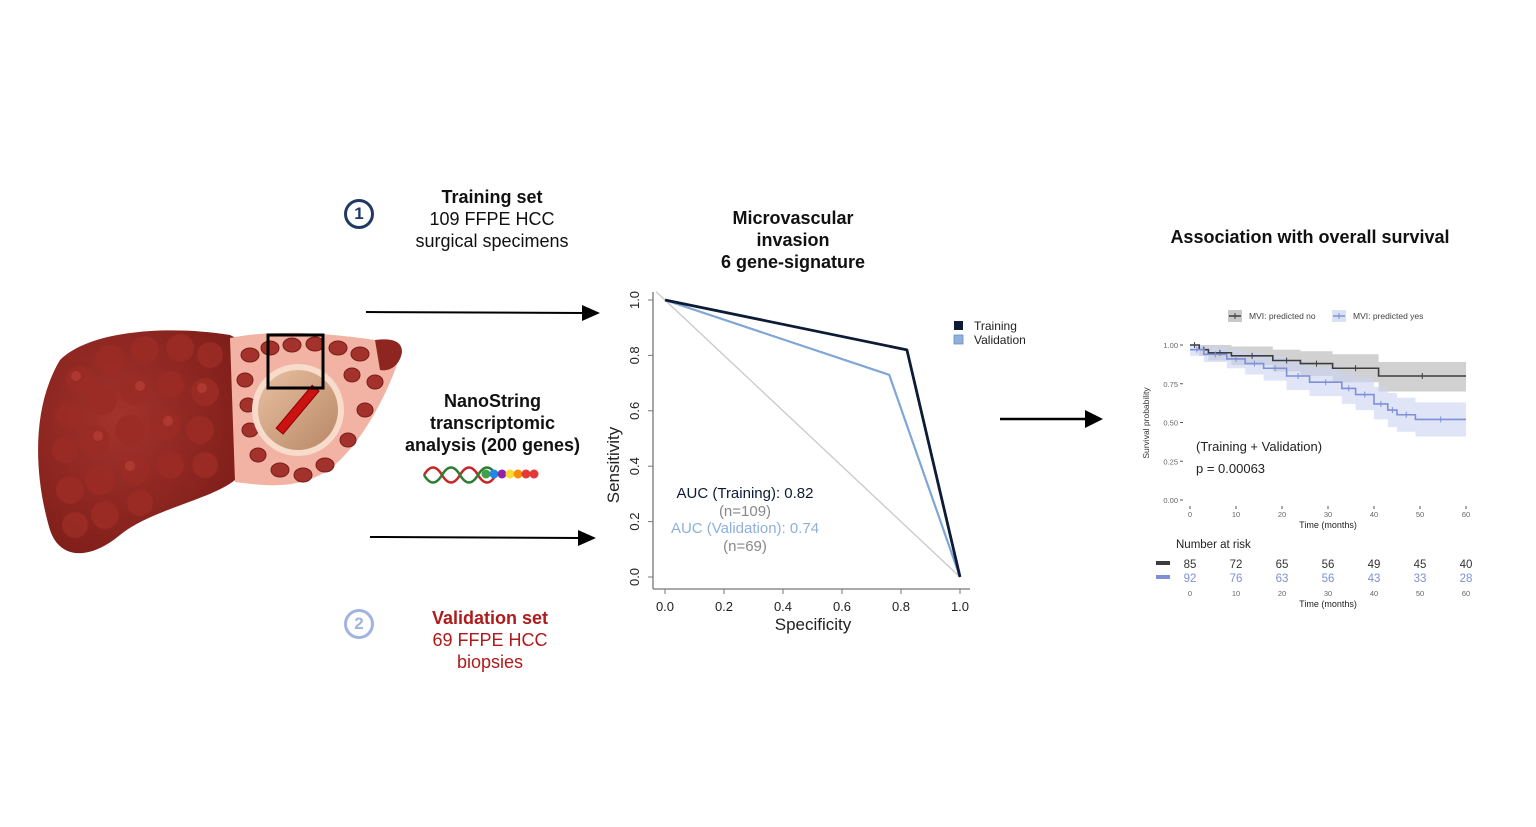 The height and width of the screenshot is (827, 1536). What do you see at coordinates (1420, 565) in the screenshot?
I see `risk-count-no: 45` at bounding box center [1420, 565].